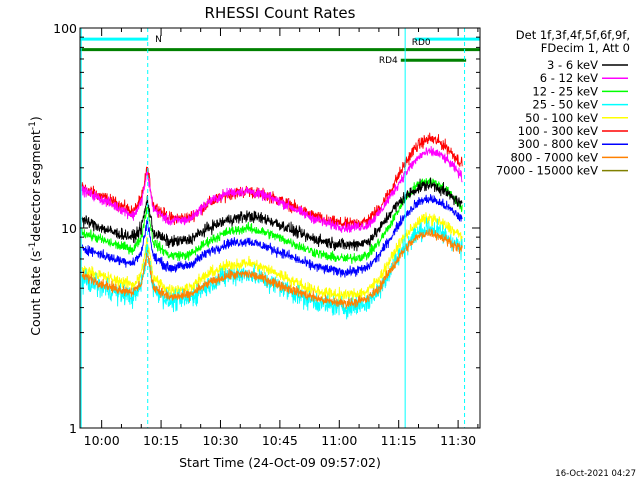 This screenshot has height=480, width=640. Describe the element at coordinates (558, 144) in the screenshot. I see `legend-entry-label-6: 300 - 800 keV` at that location.